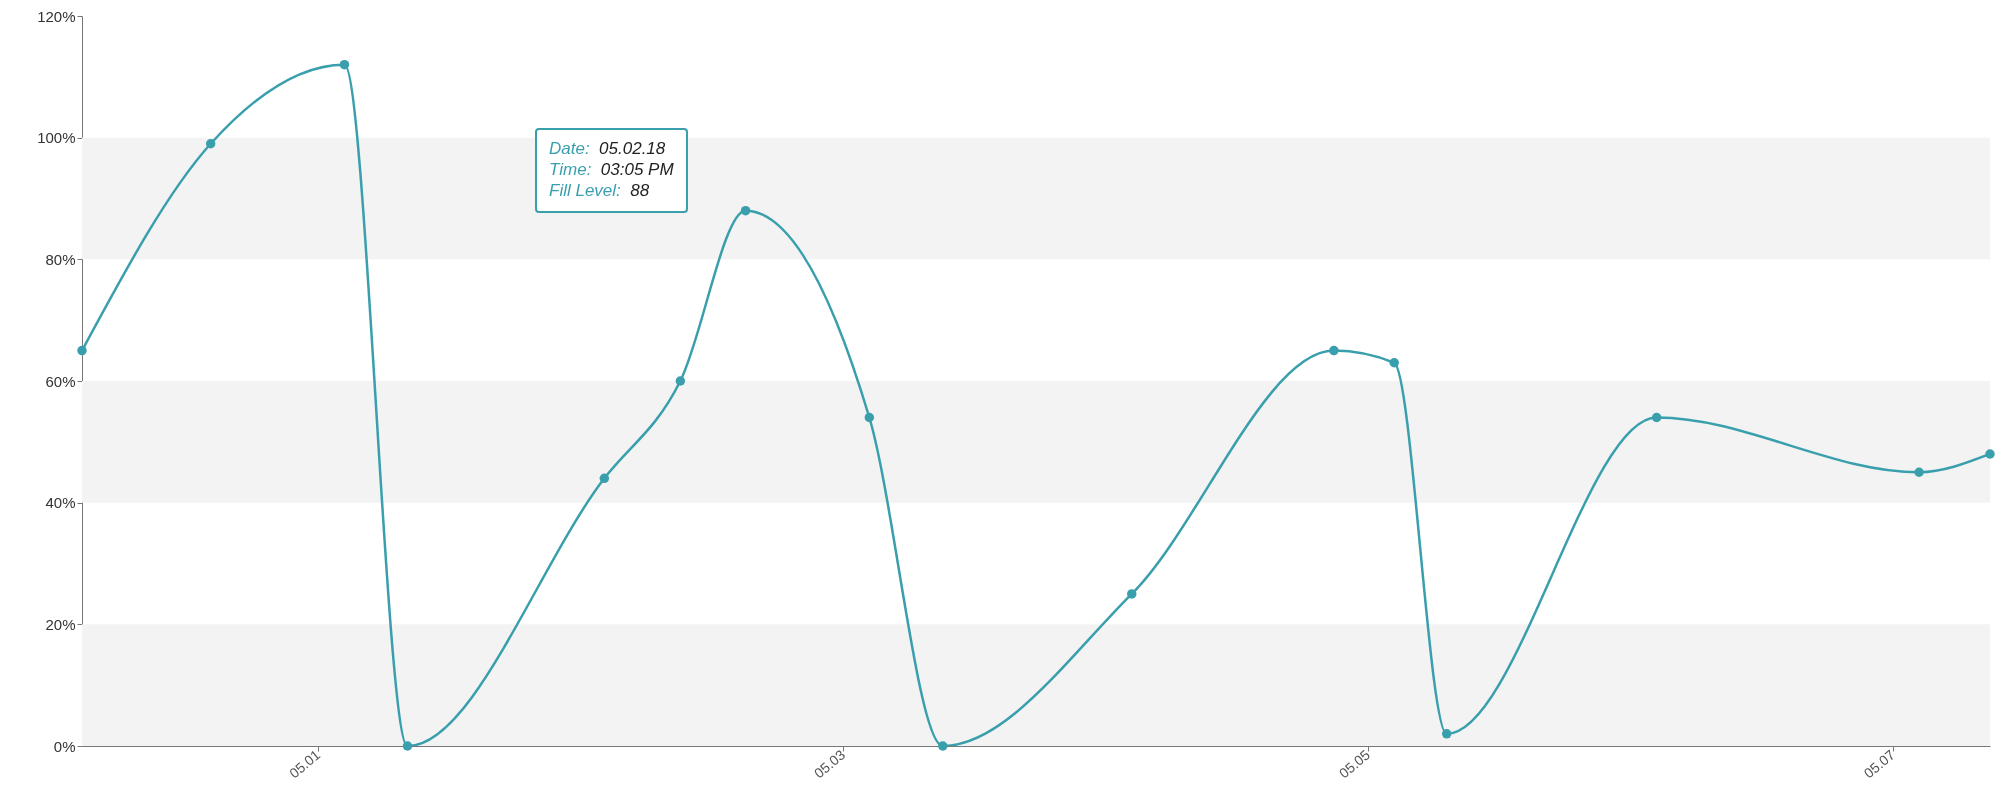 This screenshot has width=1998, height=811. I want to click on tooltip-box: Date: 05.02.18 Time: 03:05 PM Fill Level: 88, so click(611, 170).